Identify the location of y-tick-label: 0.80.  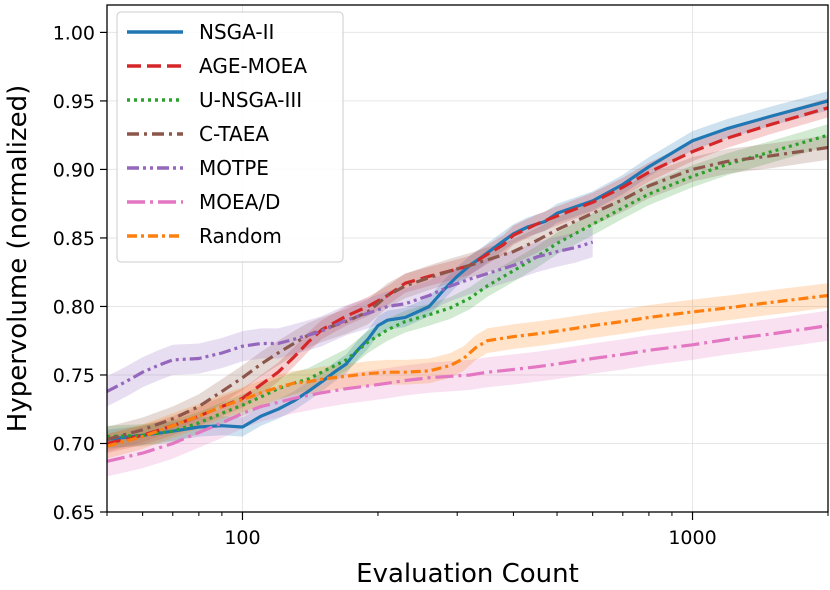
(74, 307).